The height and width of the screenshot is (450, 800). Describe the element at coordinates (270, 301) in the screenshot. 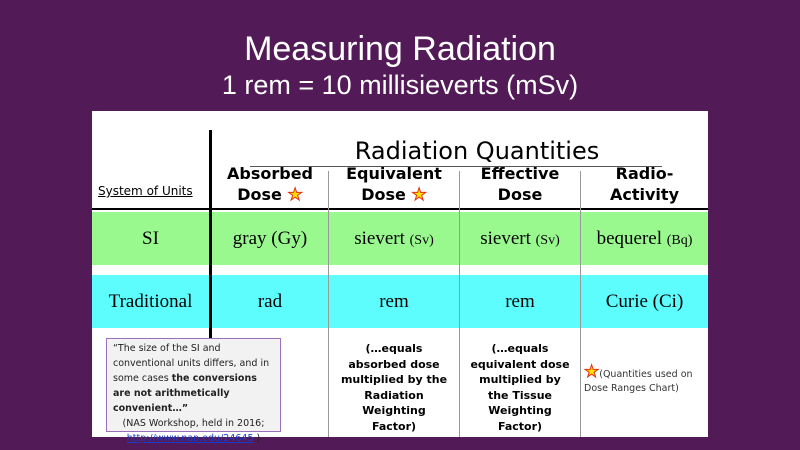

I see `trad-absorbed: rad` at that location.